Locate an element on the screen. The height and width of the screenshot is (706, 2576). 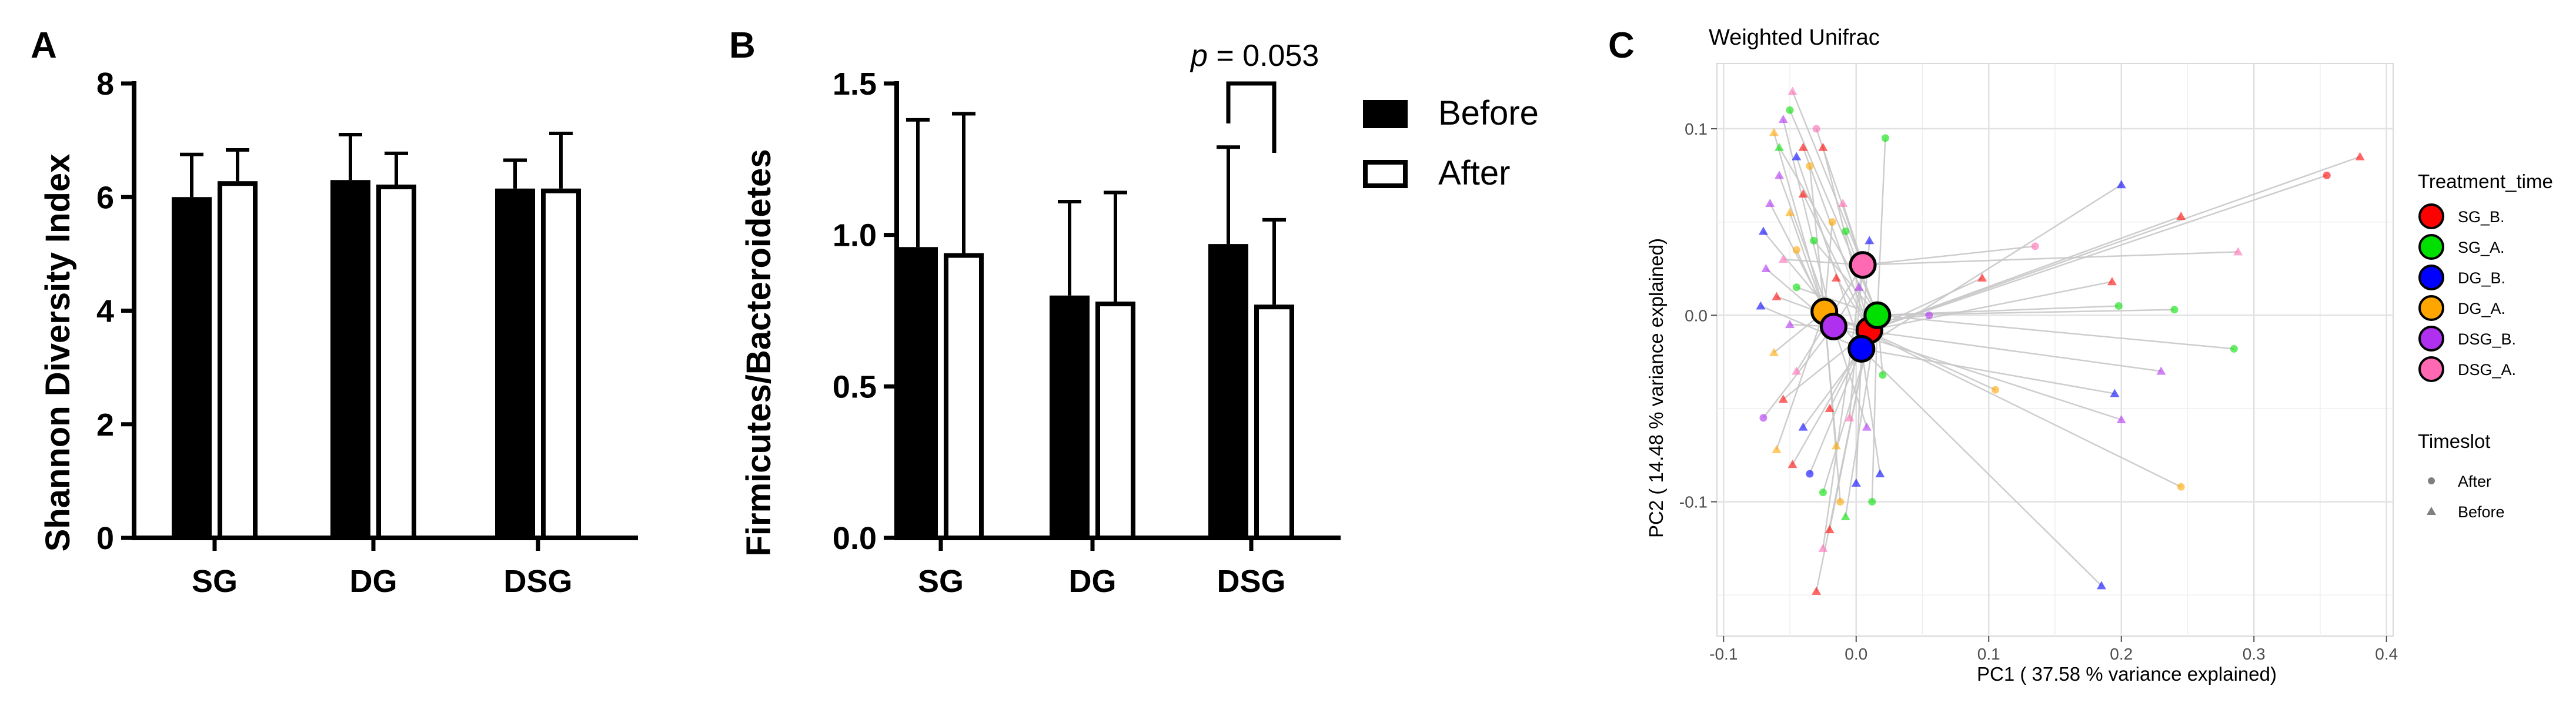
p-value-number: = 0.053 is located at coordinates (1267, 56).